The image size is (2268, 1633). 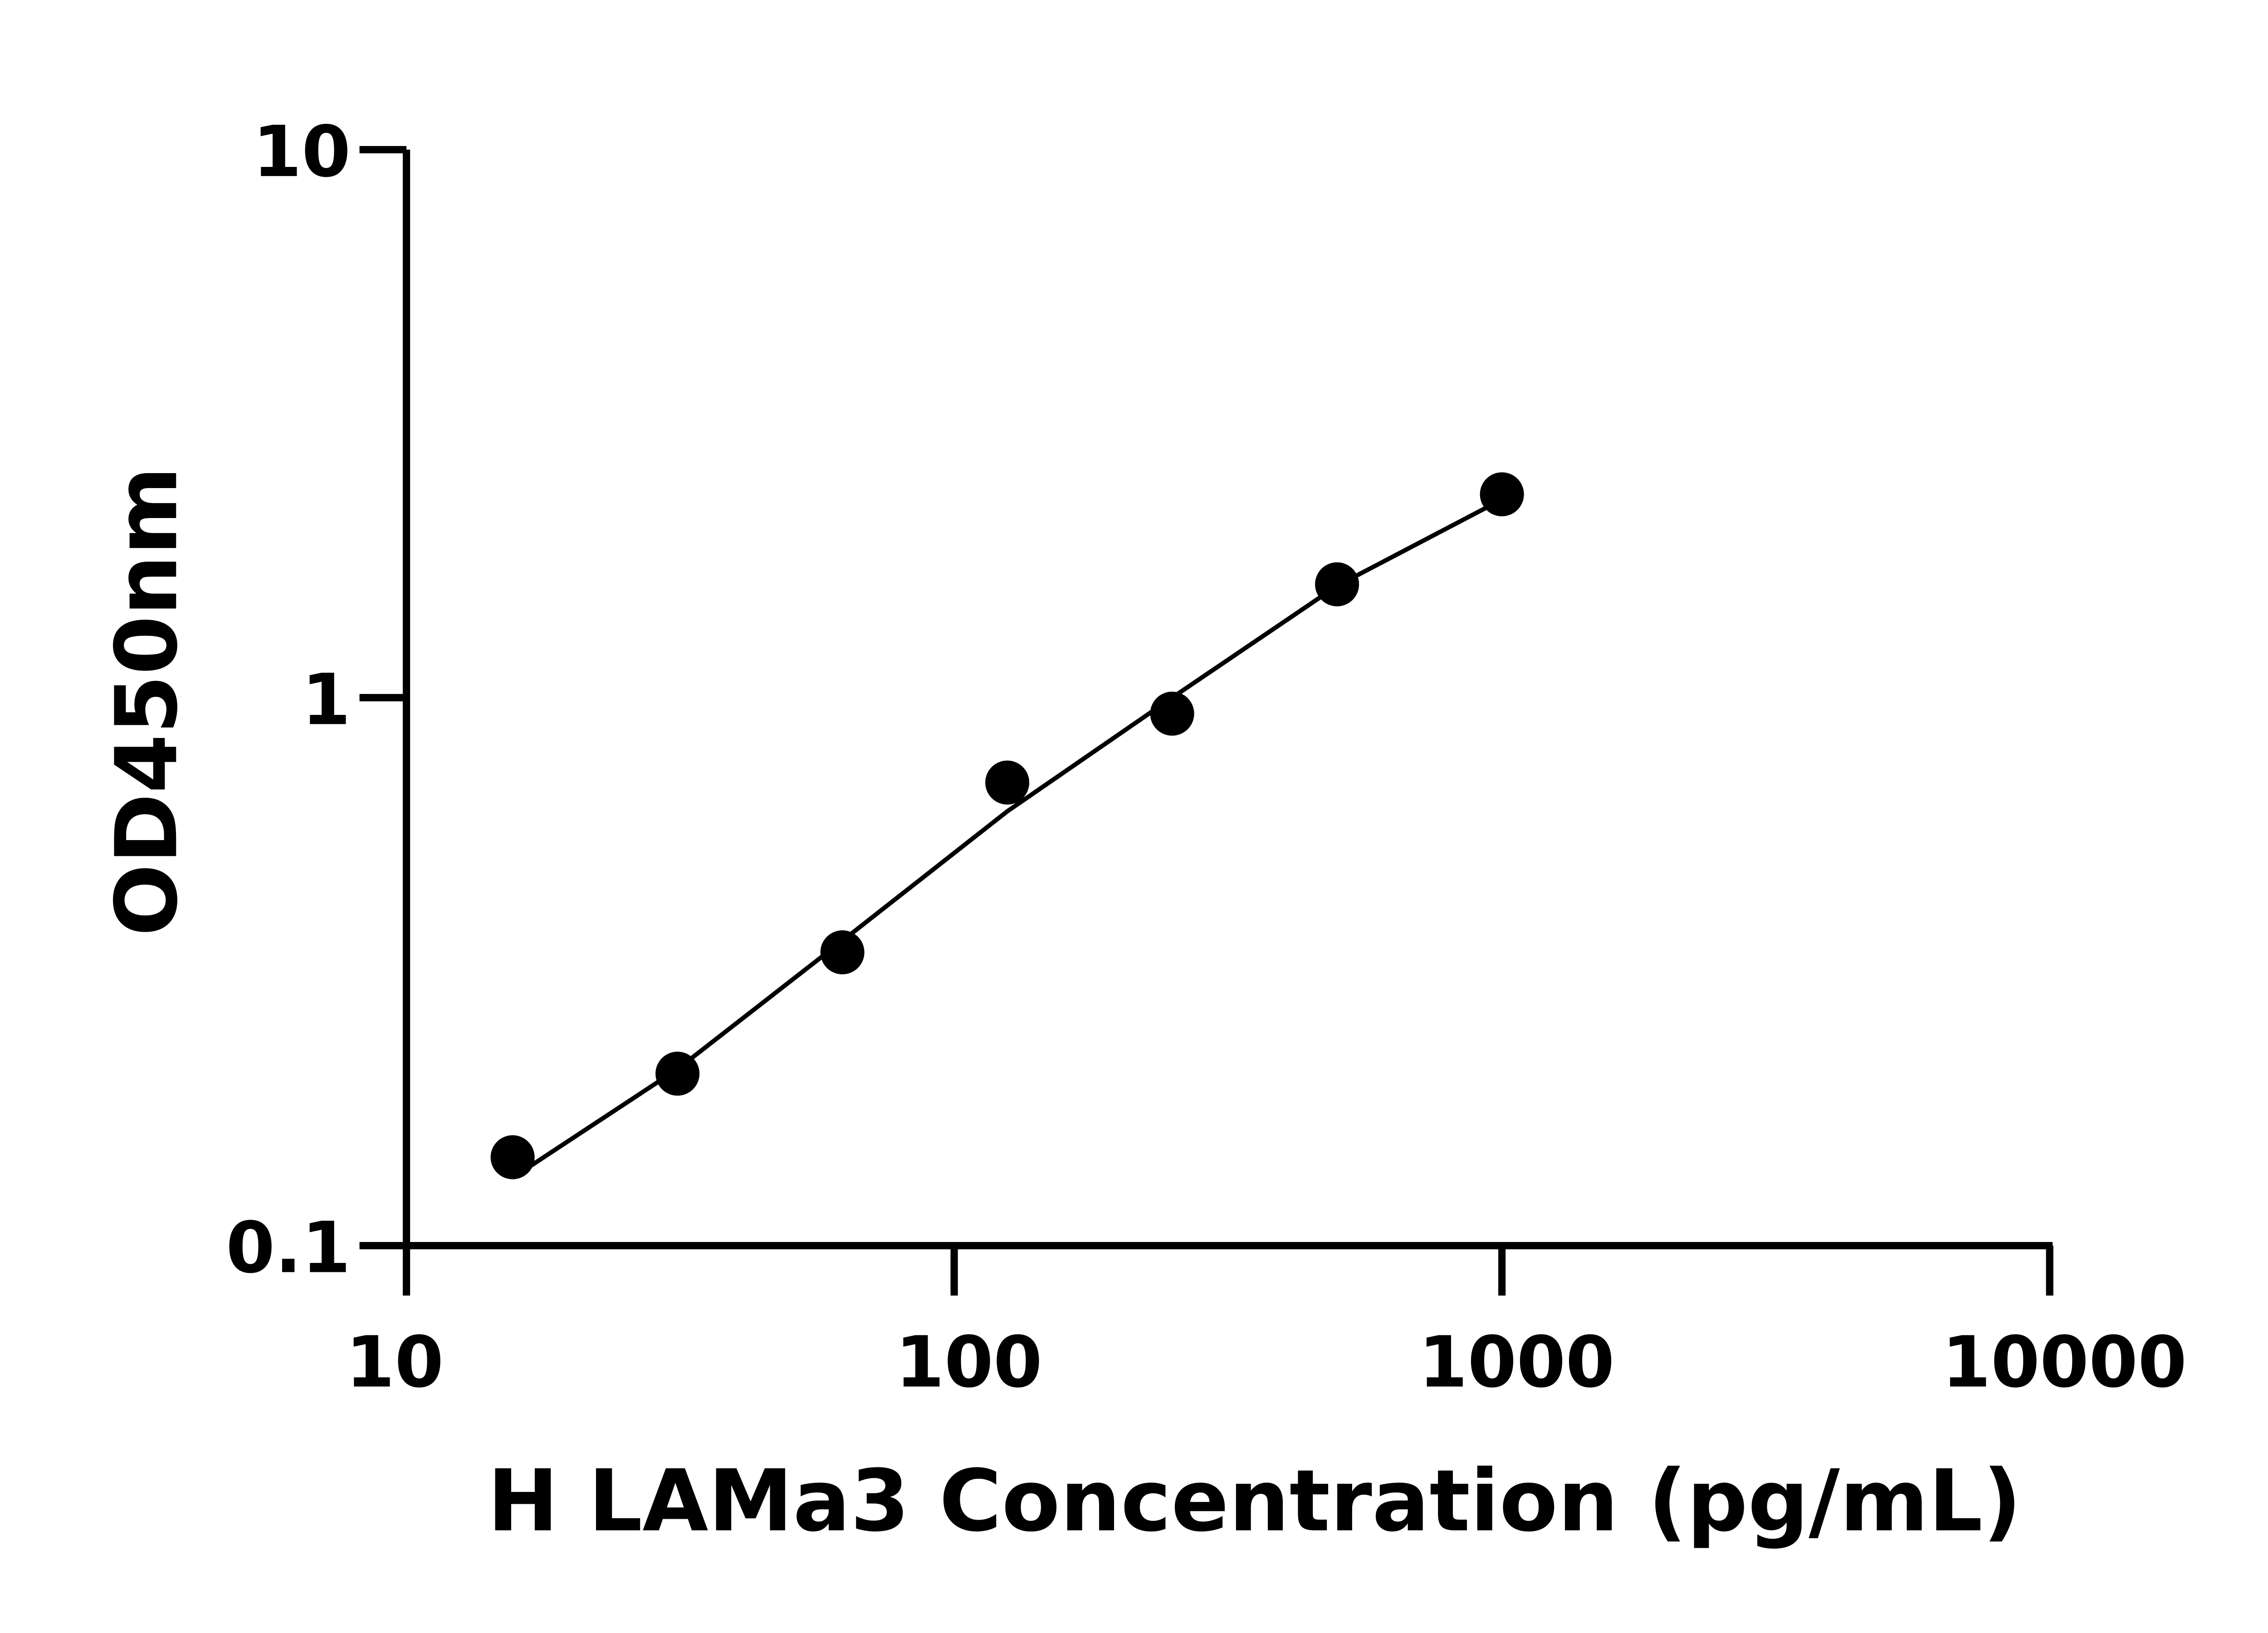 What do you see at coordinates (1516, 1362) in the screenshot?
I see `x-tick-label: 1000` at bounding box center [1516, 1362].